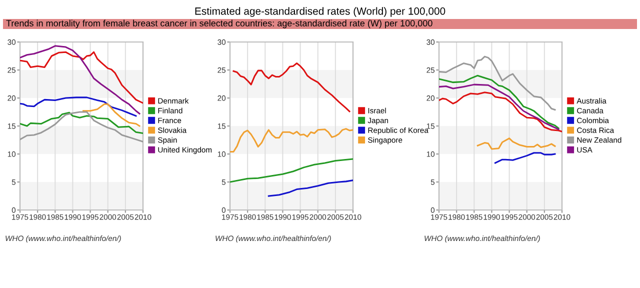  Describe the element at coordinates (219, 24) in the screenshot. I see `chart-subtitle: Trends in mortality from female breast cancer in selected countries: age-standardised rate (W) per 100,000` at that location.